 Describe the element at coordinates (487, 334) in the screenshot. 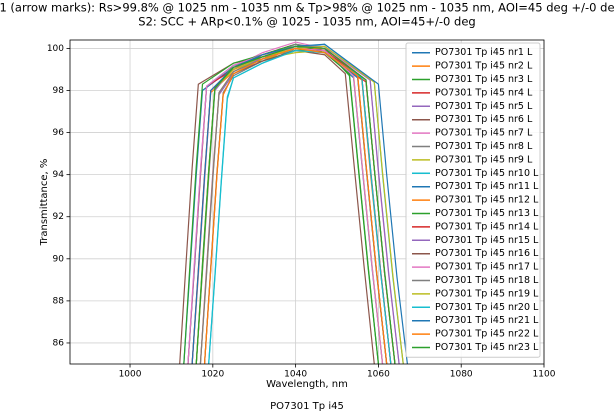

I see `legend-label: PO7301 Tp i45 nr22 L` at that location.